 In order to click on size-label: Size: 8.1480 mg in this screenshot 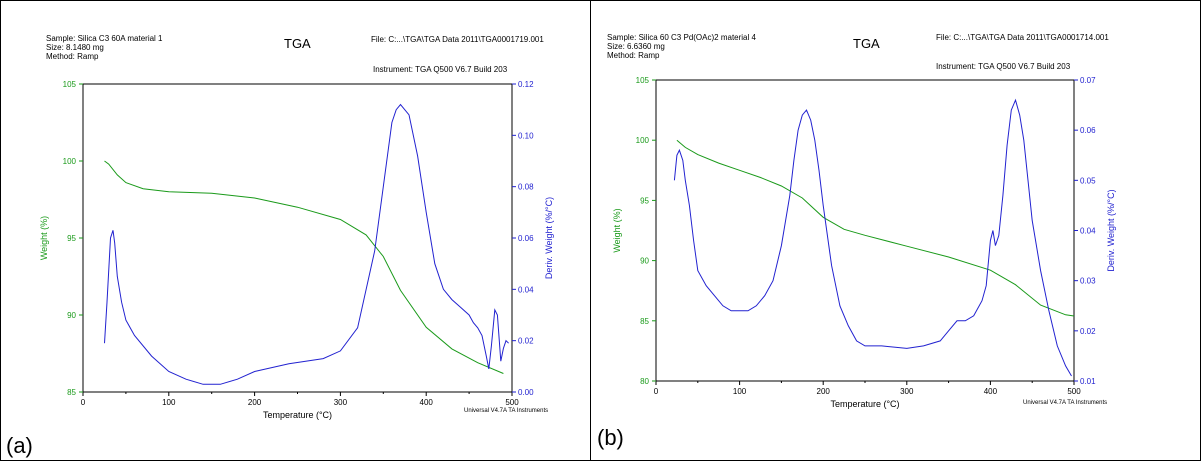, I will do `click(75, 47)`.